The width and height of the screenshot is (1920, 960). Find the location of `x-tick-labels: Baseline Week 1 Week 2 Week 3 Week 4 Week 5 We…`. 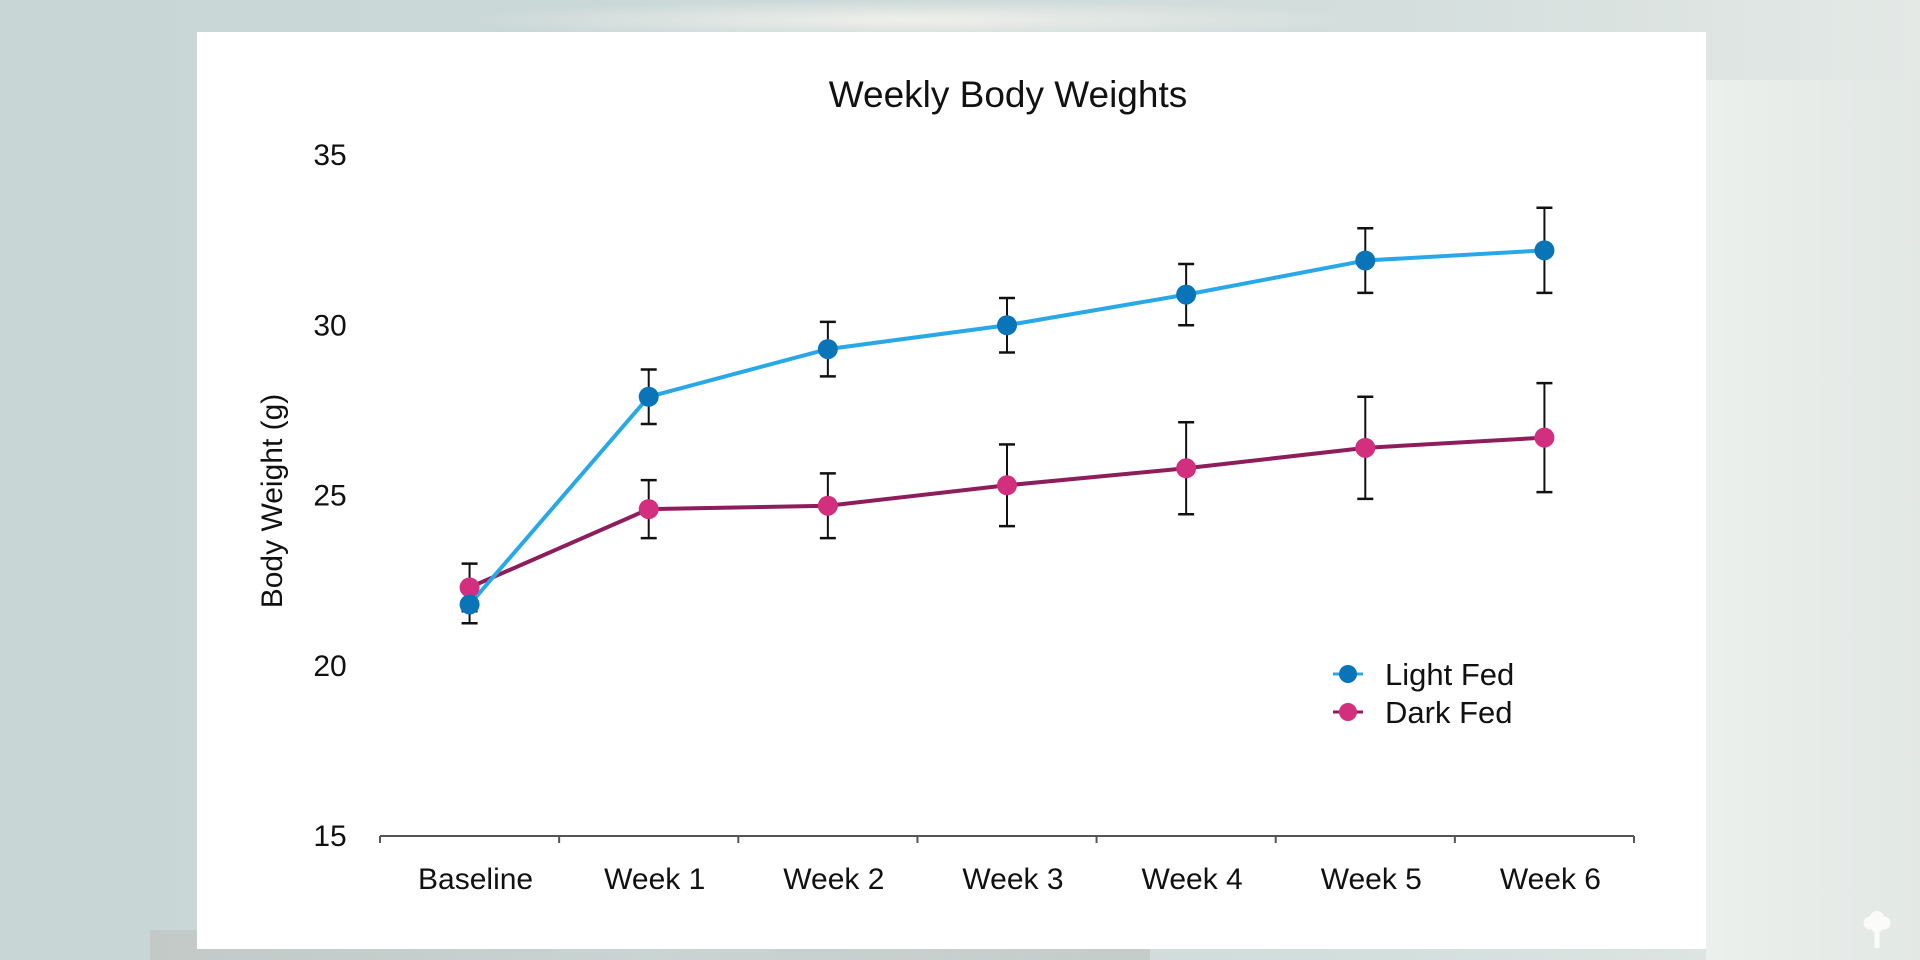

x-tick-labels: Baseline Week 1 Week 2 Week 3 Week 4 Week 5 We… is located at coordinates (1009, 879).